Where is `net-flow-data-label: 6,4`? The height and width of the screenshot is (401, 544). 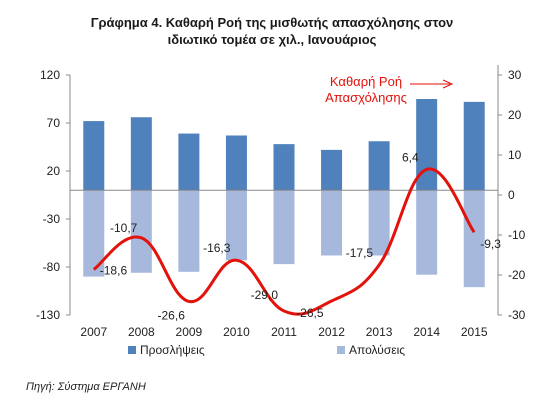 net-flow-data-label: 6,4 is located at coordinates (410, 157).